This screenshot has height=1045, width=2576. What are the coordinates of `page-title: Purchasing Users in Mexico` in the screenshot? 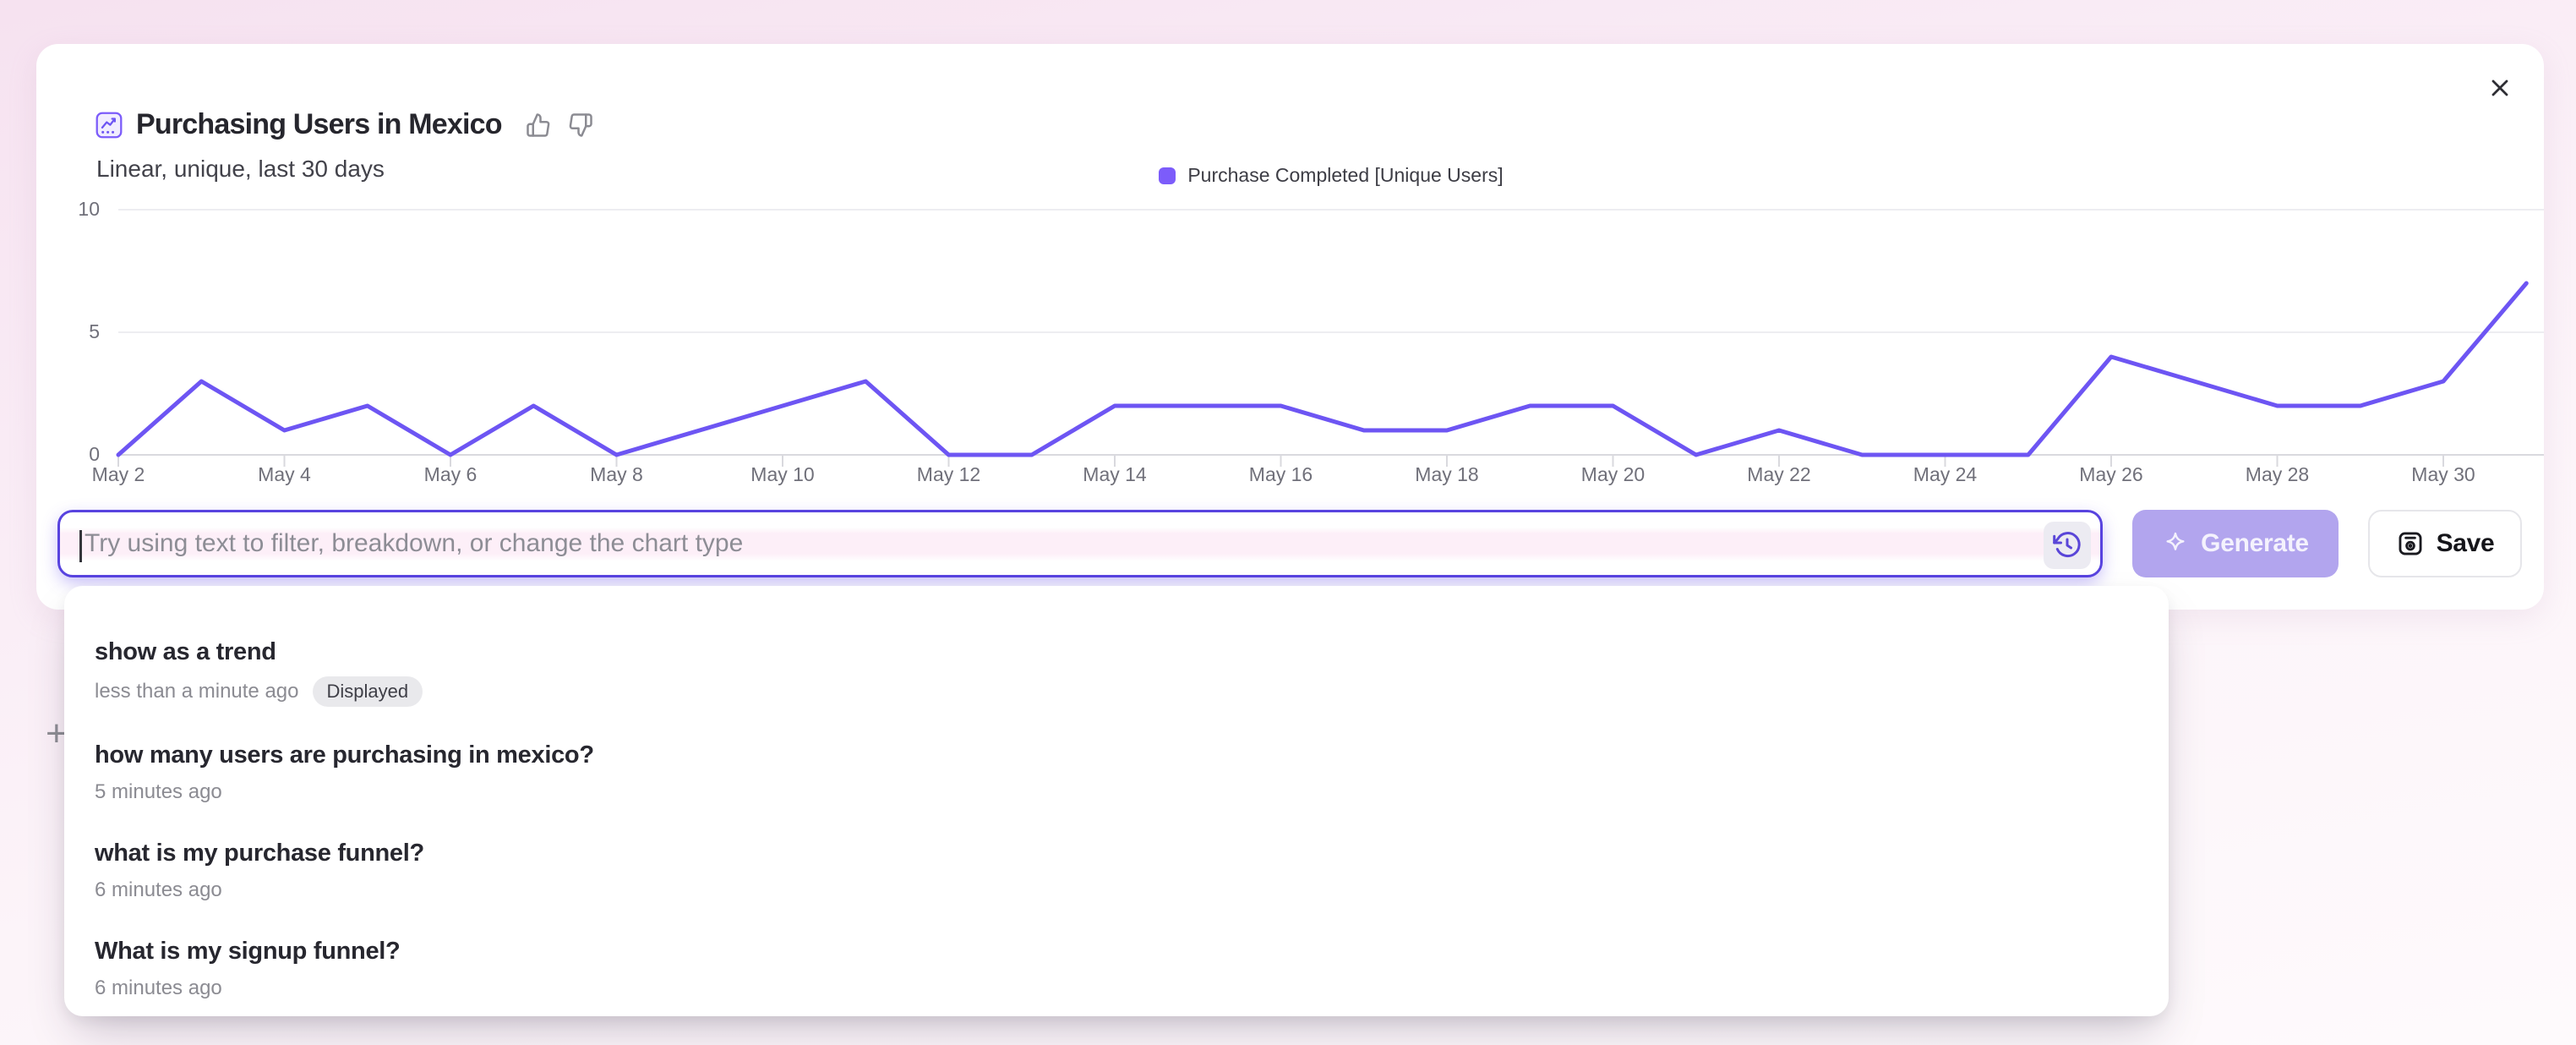 It's located at (319, 124).